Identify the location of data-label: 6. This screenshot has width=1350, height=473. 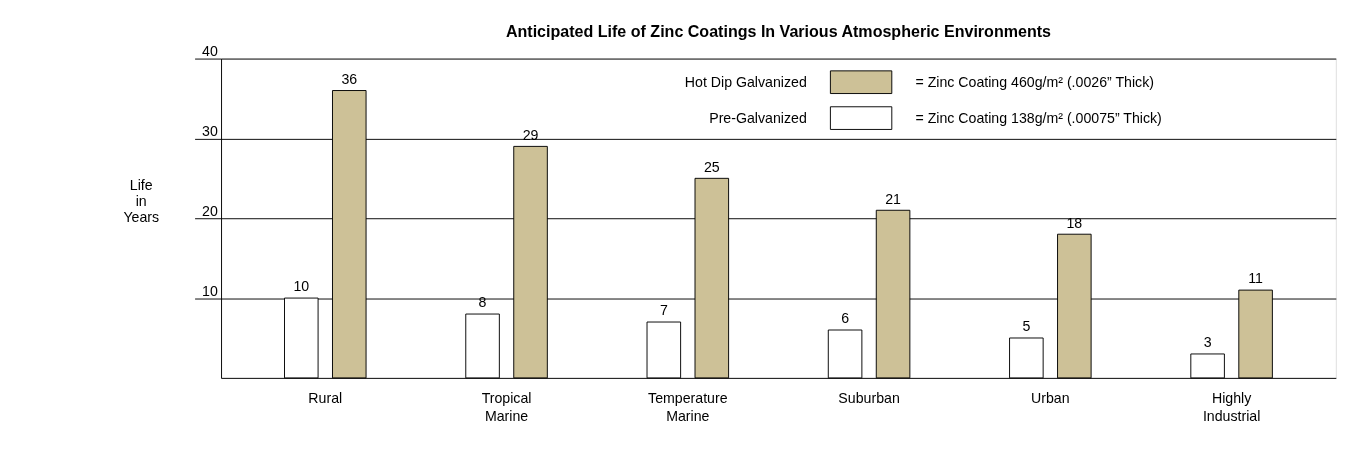
(845, 318).